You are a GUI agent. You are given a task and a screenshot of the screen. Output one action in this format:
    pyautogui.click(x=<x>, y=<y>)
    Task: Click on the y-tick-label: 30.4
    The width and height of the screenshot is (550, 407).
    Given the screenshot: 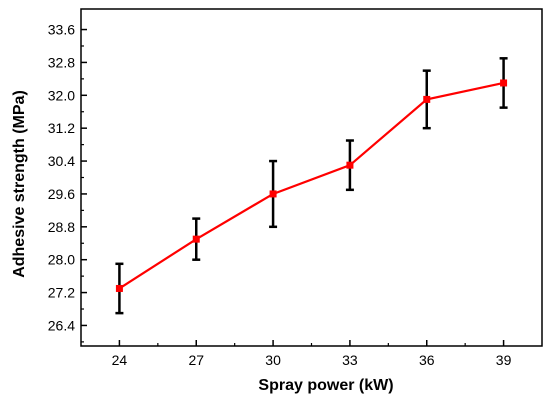 What is the action you would take?
    pyautogui.click(x=61, y=161)
    